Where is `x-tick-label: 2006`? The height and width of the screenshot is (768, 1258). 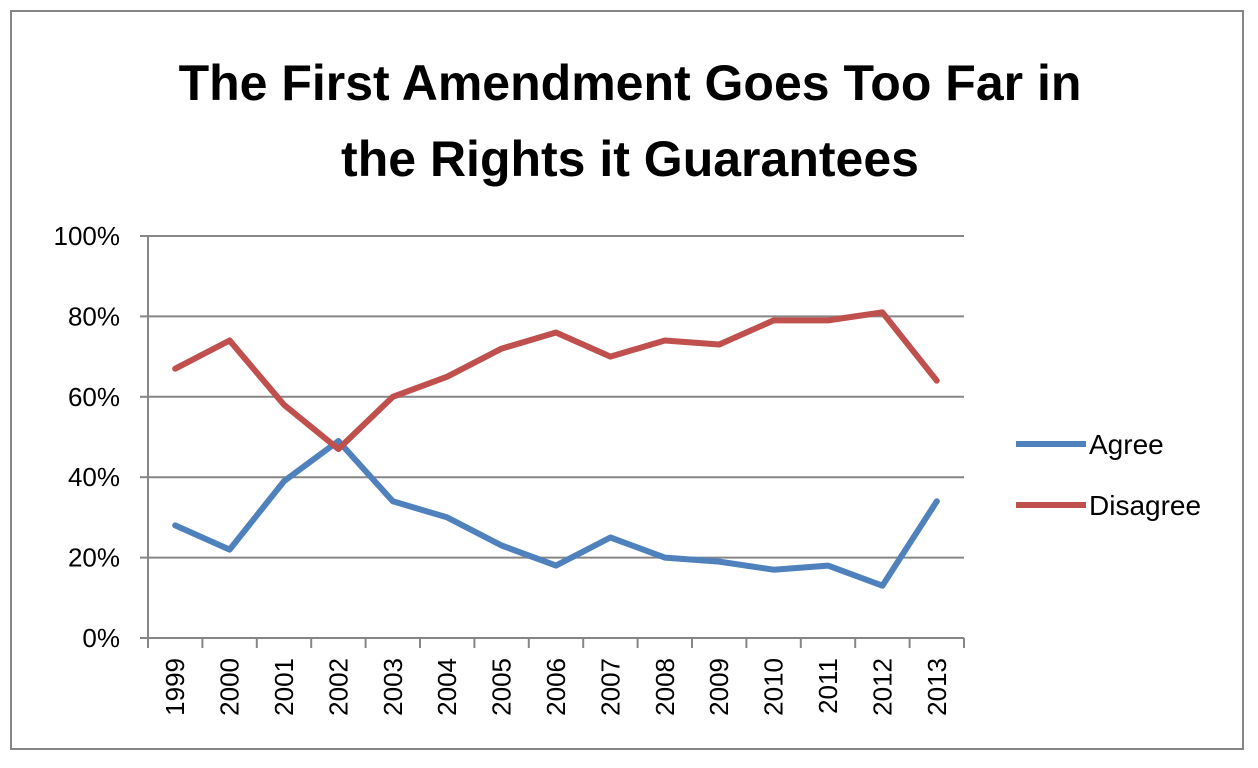
x-tick-label: 2006 is located at coordinates (556, 687).